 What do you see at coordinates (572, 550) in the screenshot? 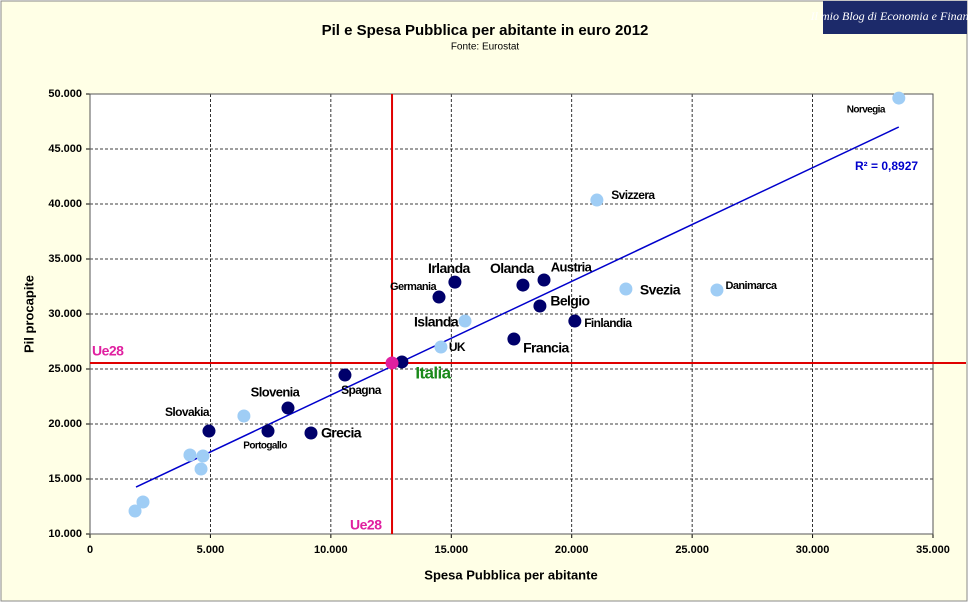
I see `x-tick-label: 20.000` at bounding box center [572, 550].